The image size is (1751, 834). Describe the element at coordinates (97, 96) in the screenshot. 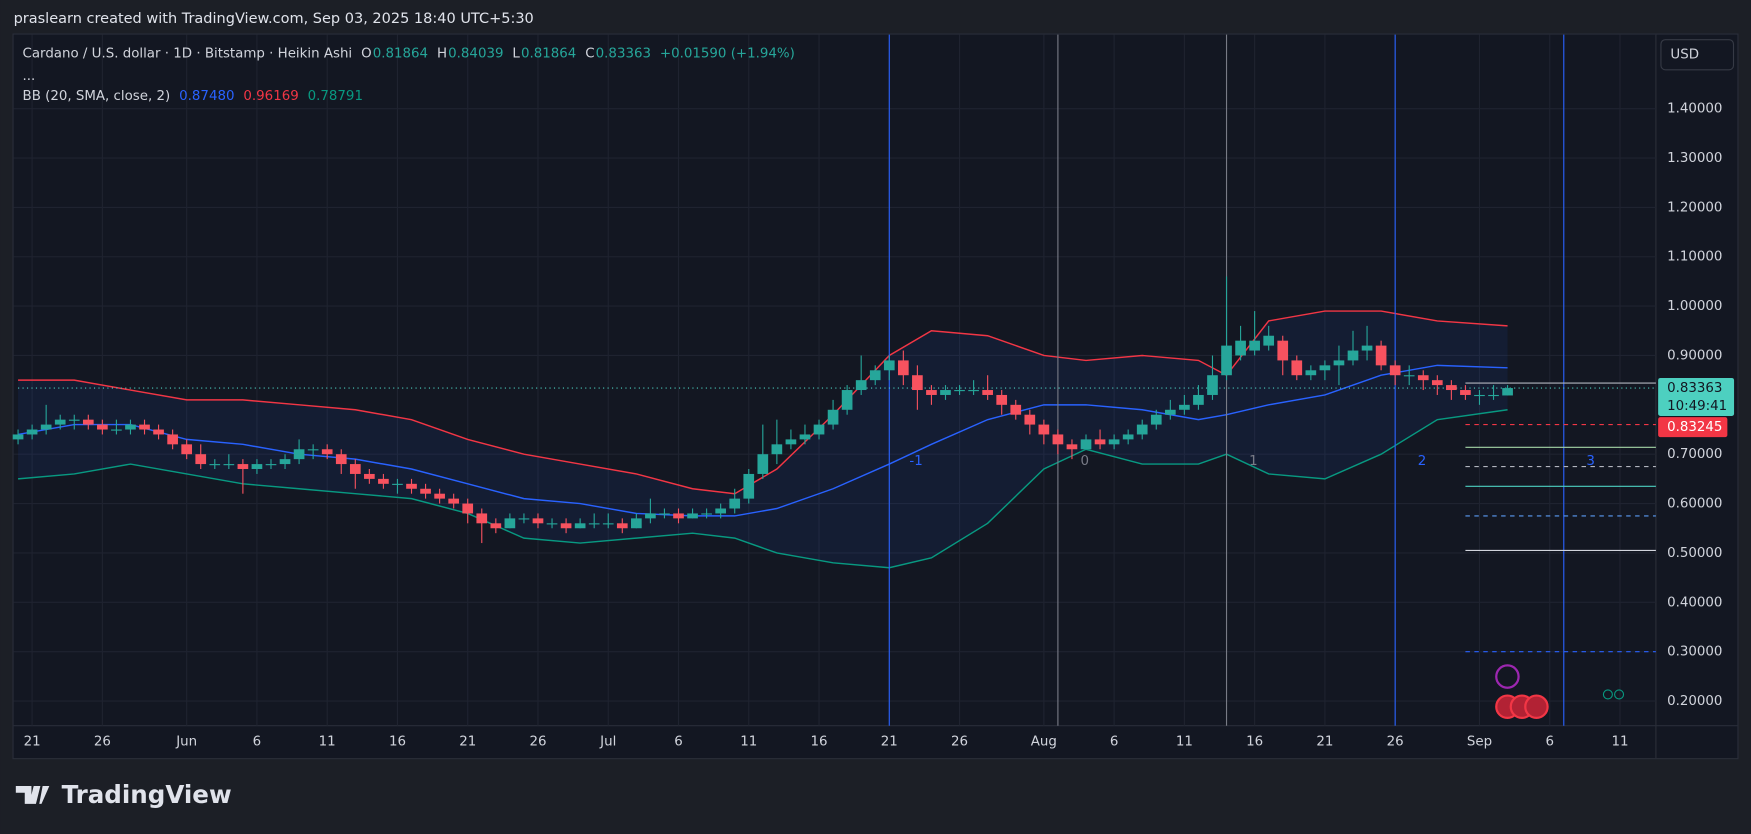

I see `indicator-label: BB (20, SMA, close, 2)` at that location.